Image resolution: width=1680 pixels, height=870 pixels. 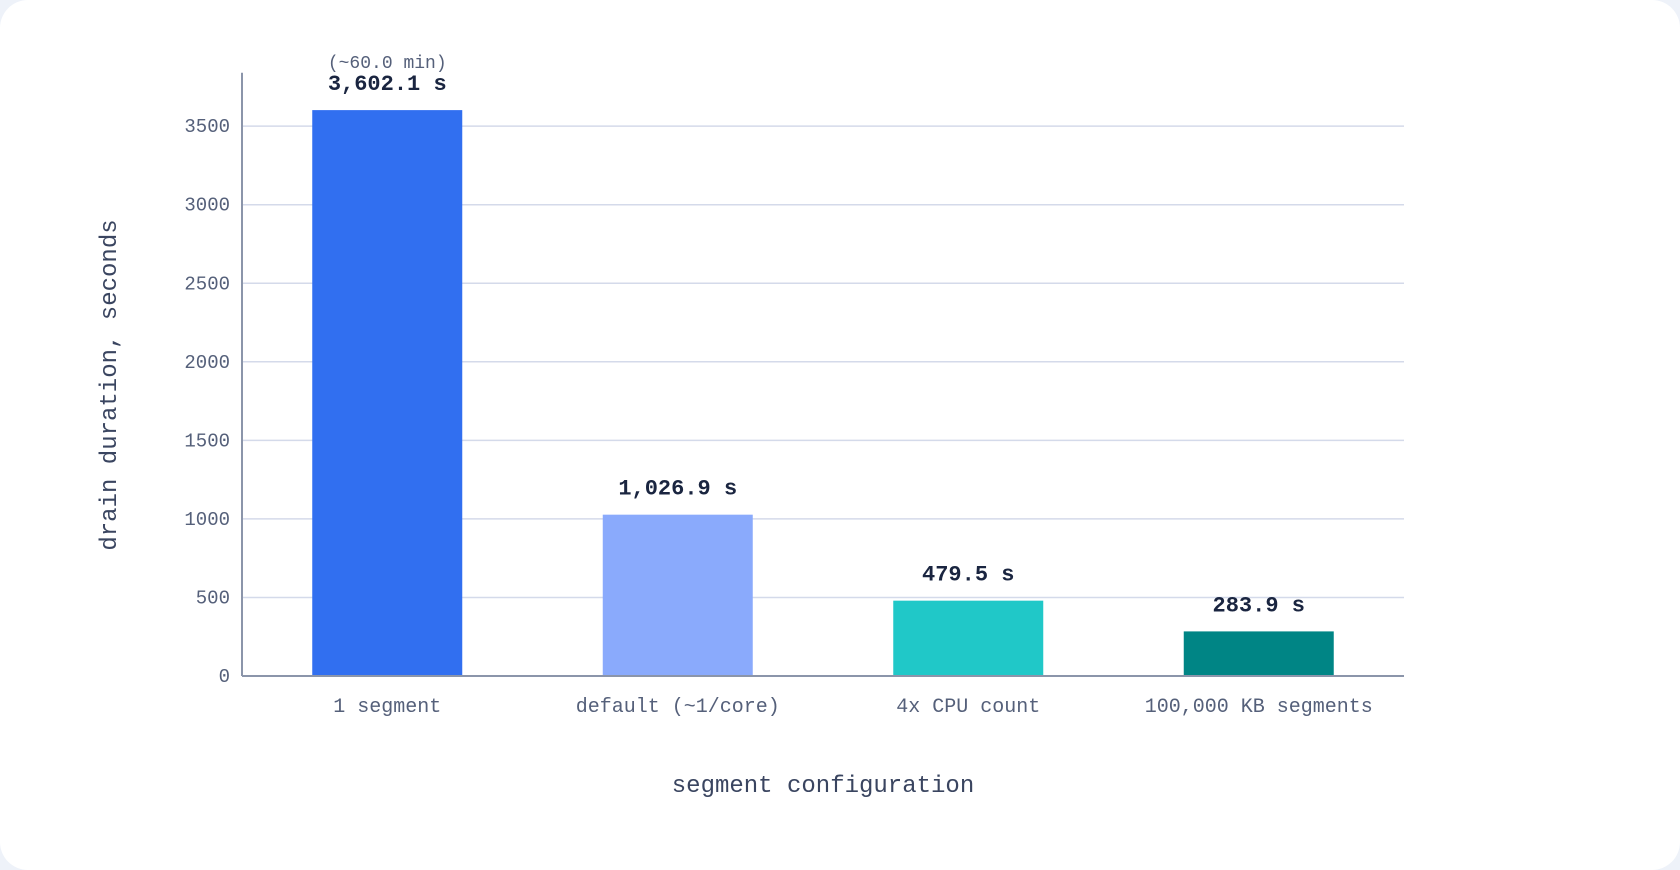 I want to click on bar-value-label: 3,602.1 s, so click(x=387, y=84).